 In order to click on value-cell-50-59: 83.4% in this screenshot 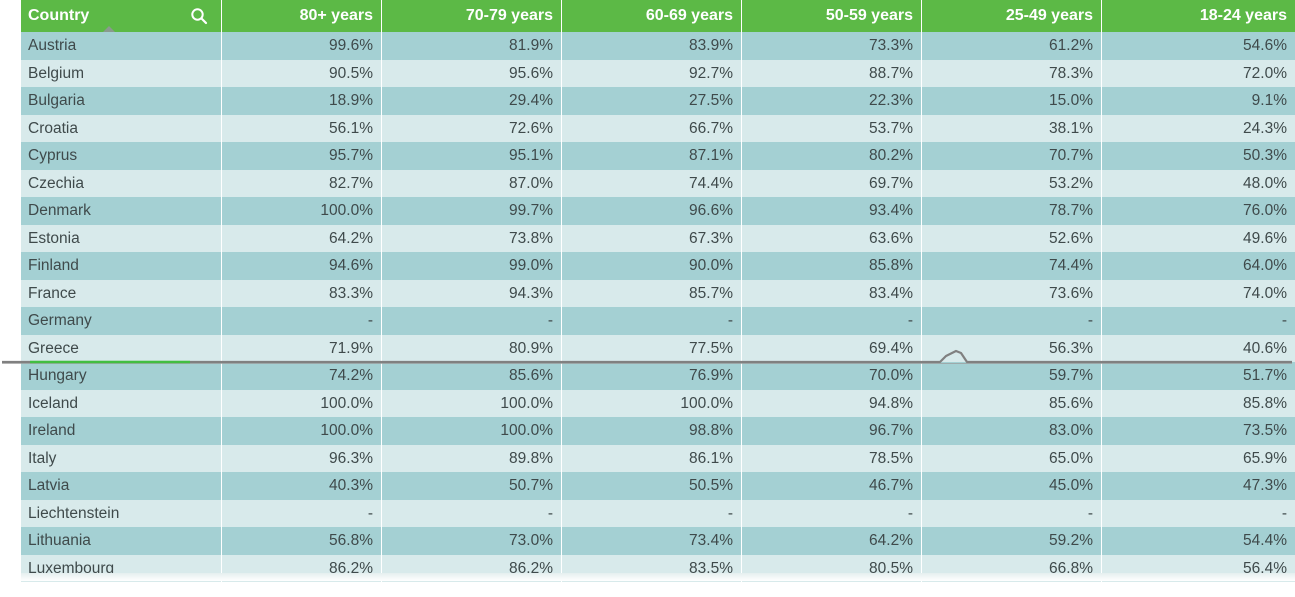, I will do `click(832, 293)`.